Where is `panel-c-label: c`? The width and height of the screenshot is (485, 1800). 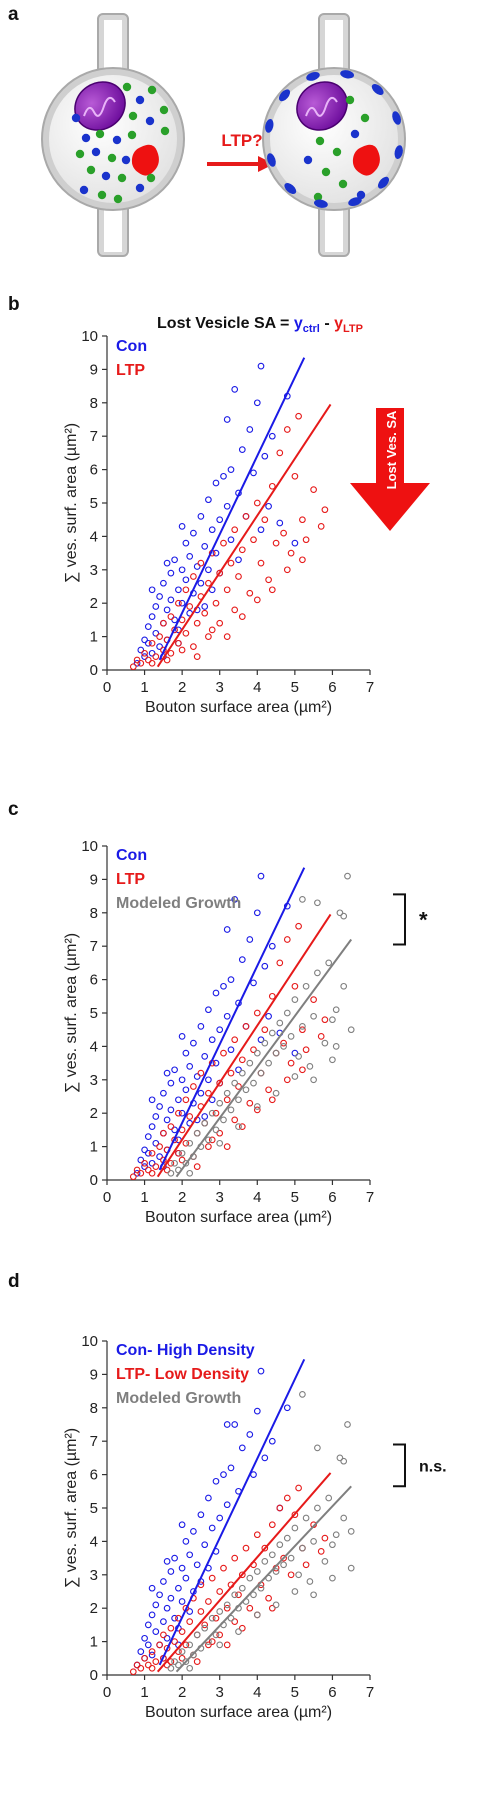 panel-c-label: c is located at coordinates (13, 809).